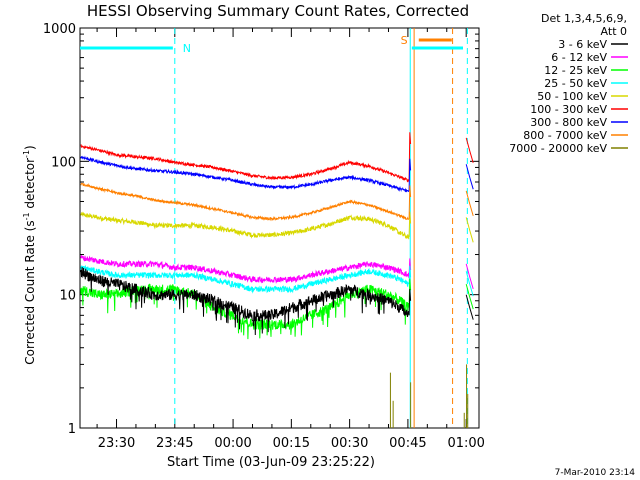 The image size is (640, 480). I want to click on saa-marker-label: S, so click(404, 40).